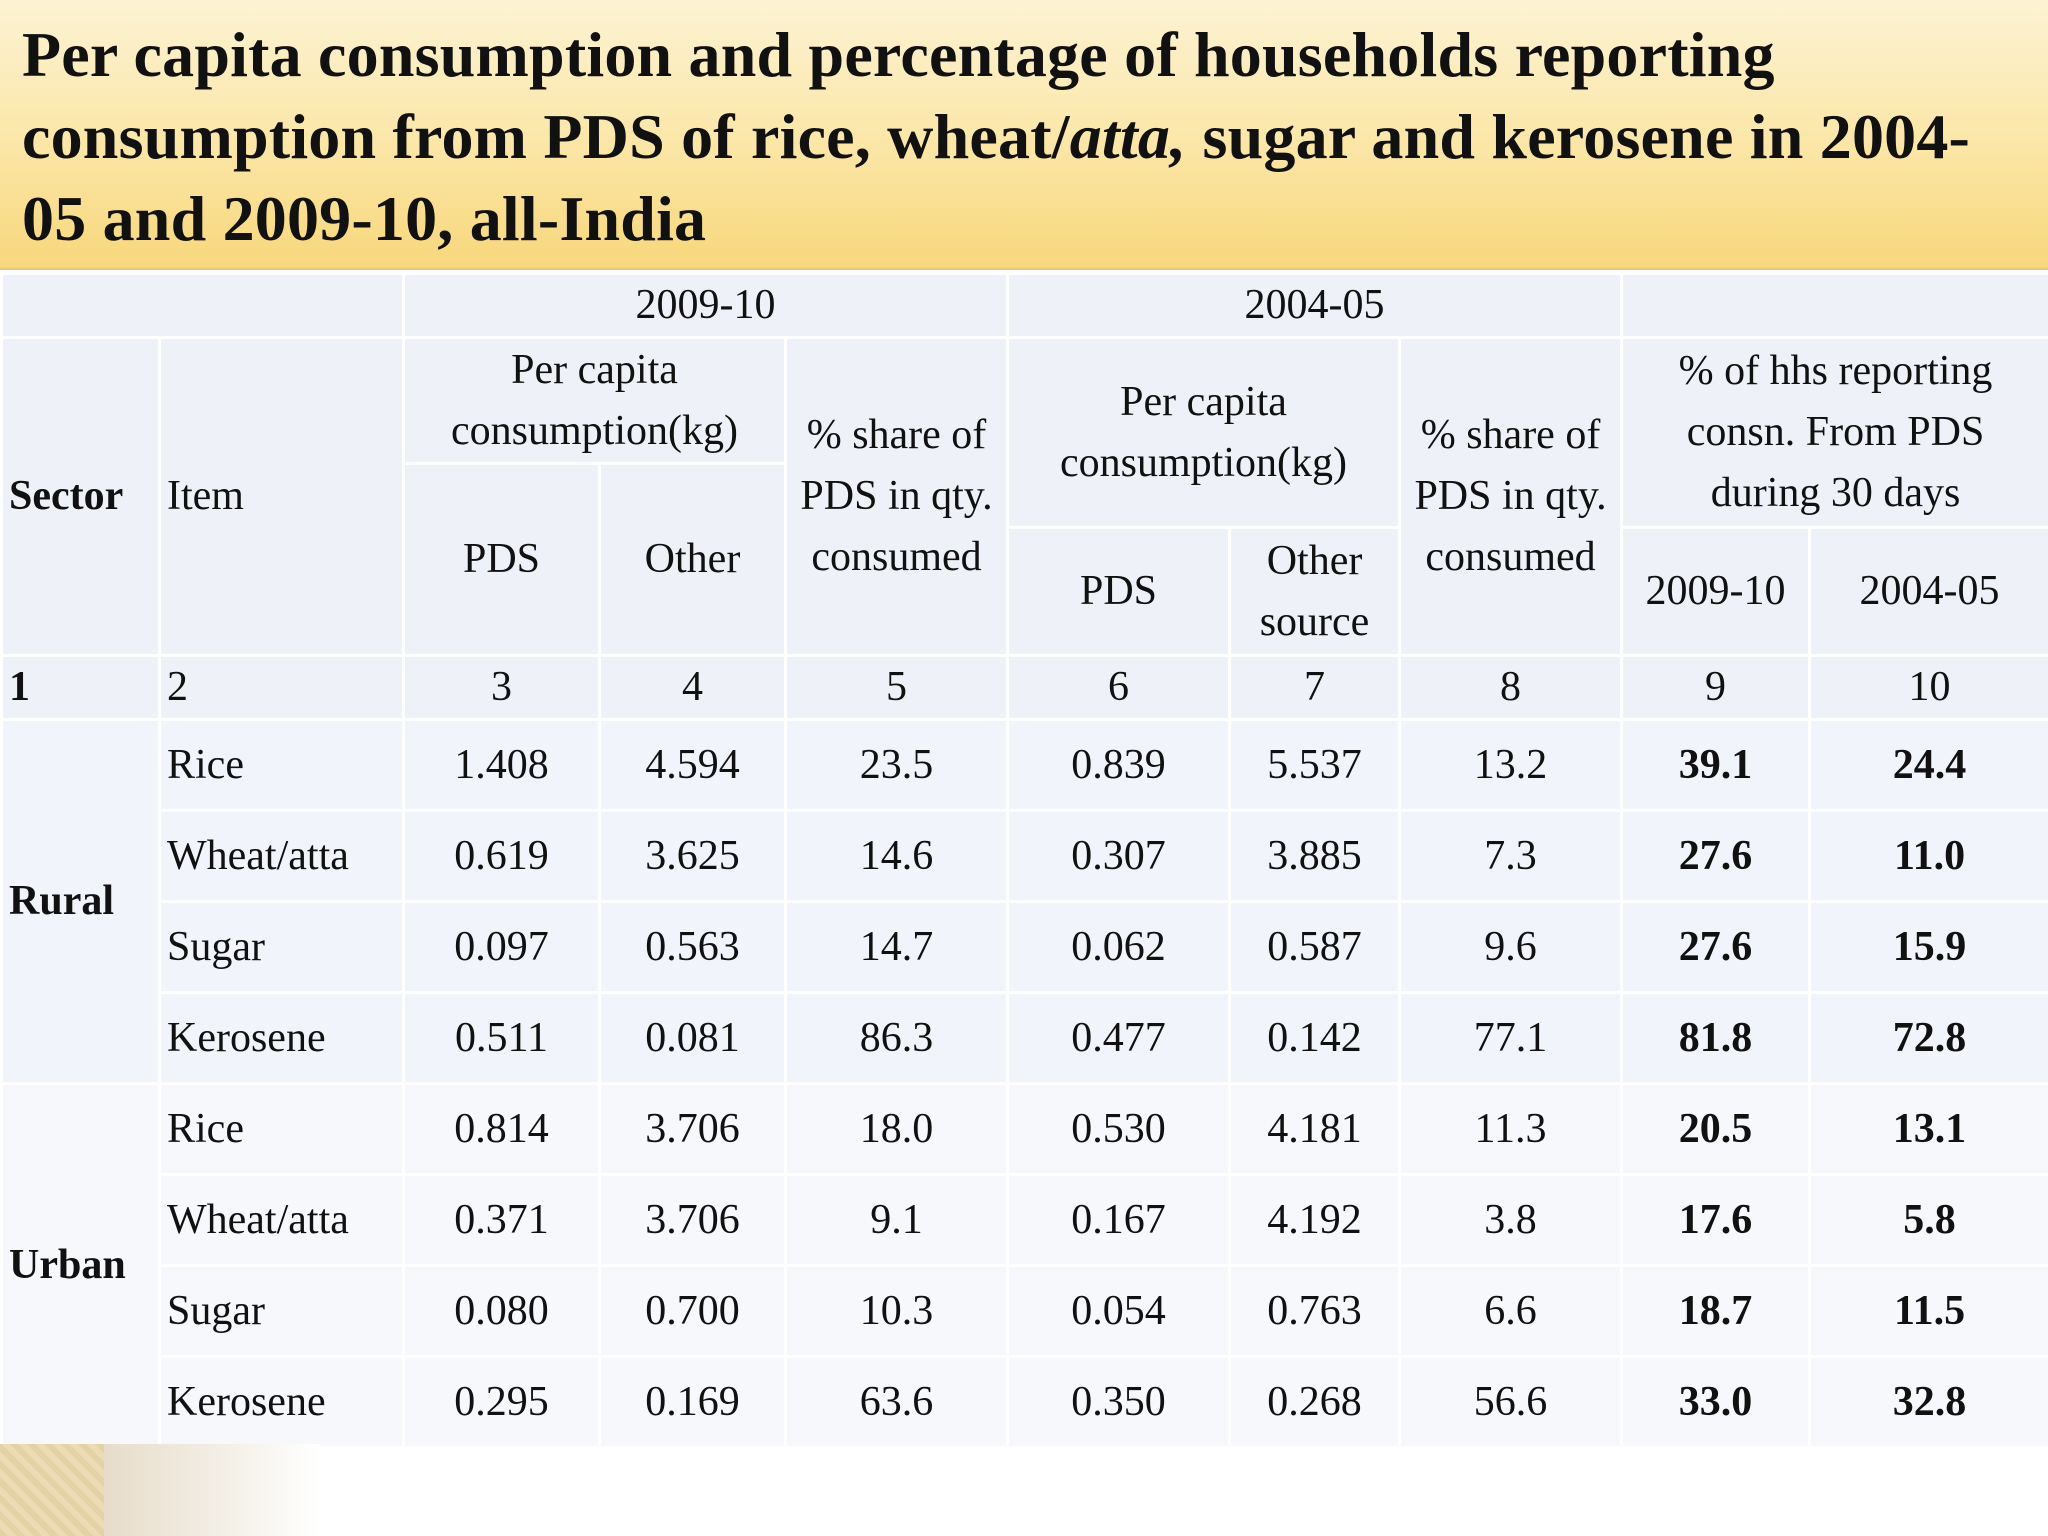 Image resolution: width=2048 pixels, height=1536 pixels. I want to click on value-cell: 63.6, so click(896, 1402).